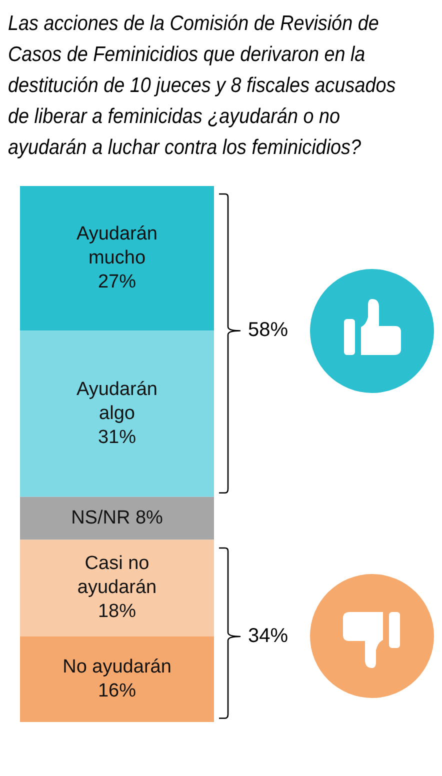 This screenshot has width=442, height=776. Describe the element at coordinates (117, 282) in the screenshot. I see `data-label: 27%` at that location.